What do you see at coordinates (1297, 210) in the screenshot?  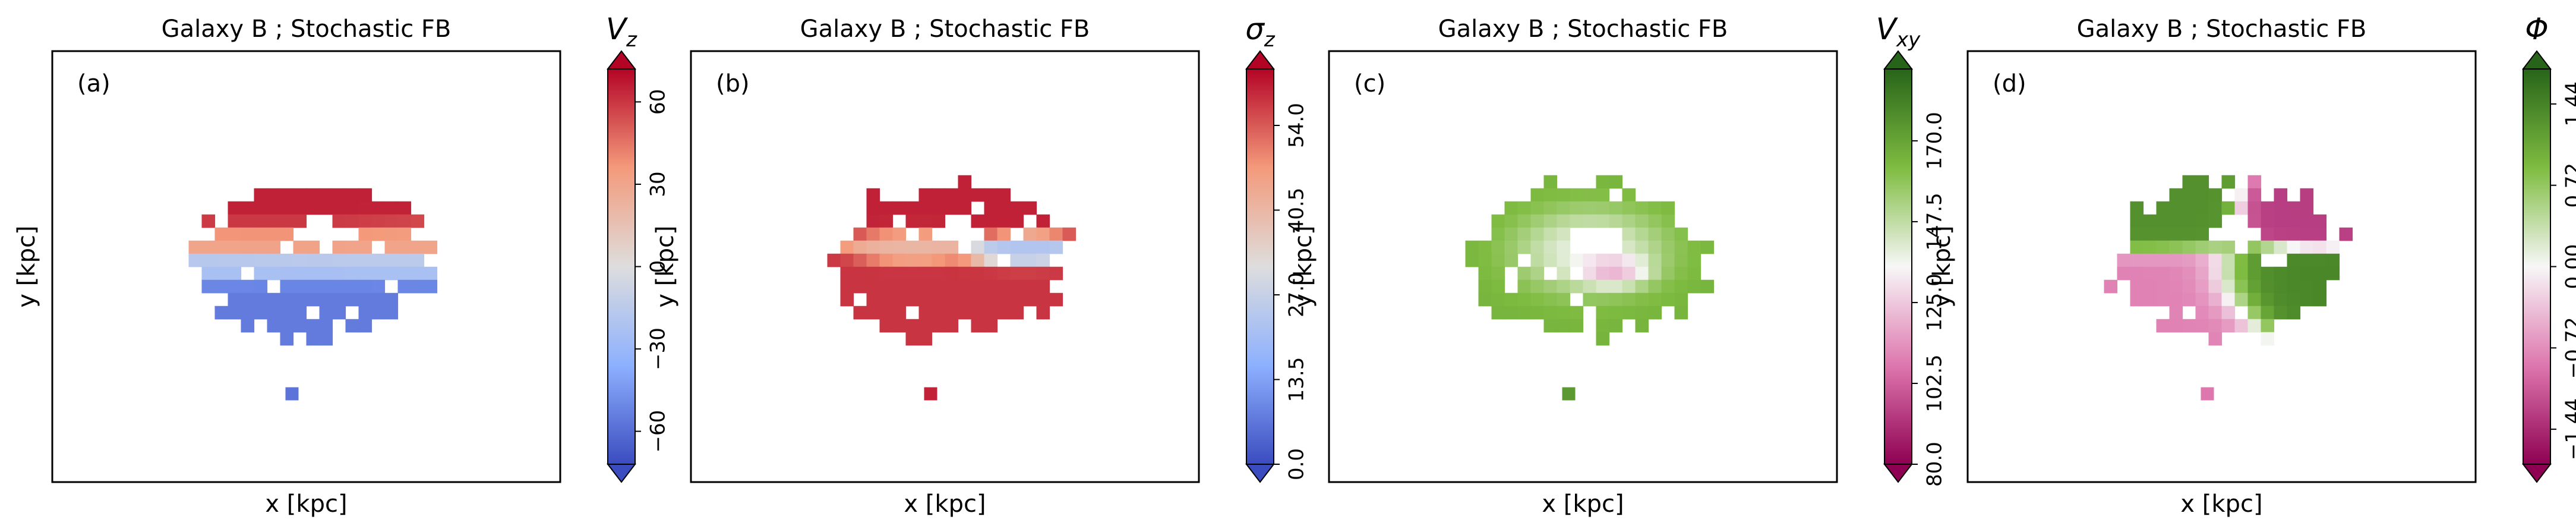 I see `colorbar-tick-label: 40.5` at bounding box center [1297, 210].